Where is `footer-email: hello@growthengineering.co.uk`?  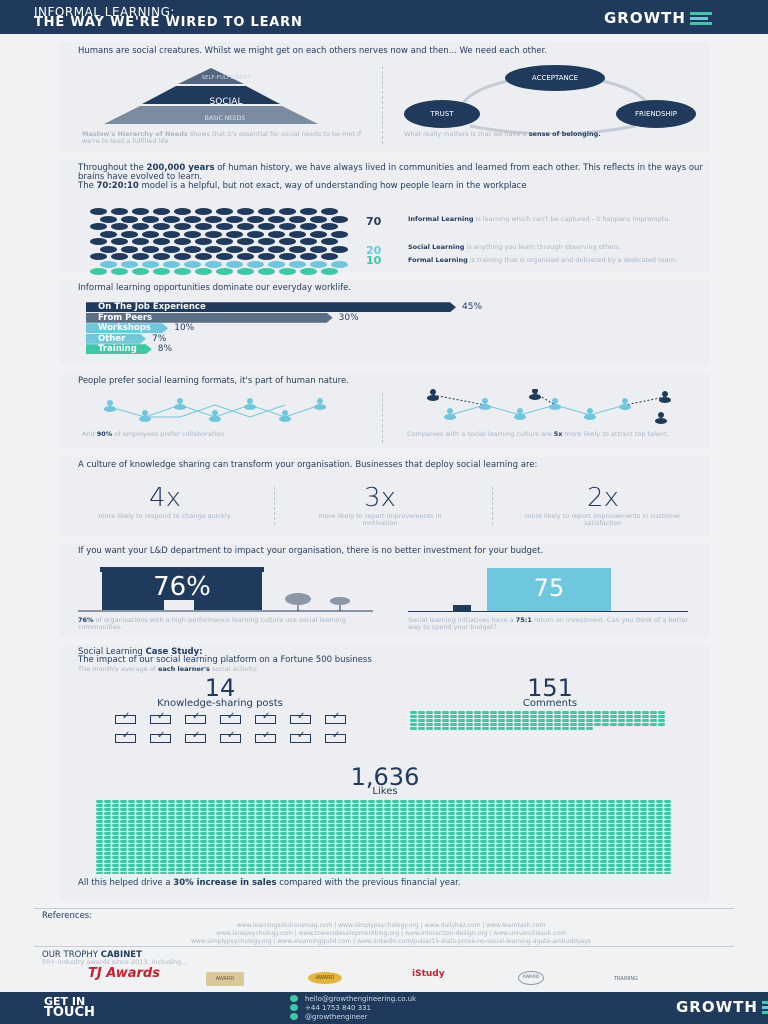 footer-email: hello@growthengineering.co.uk is located at coordinates (361, 999).